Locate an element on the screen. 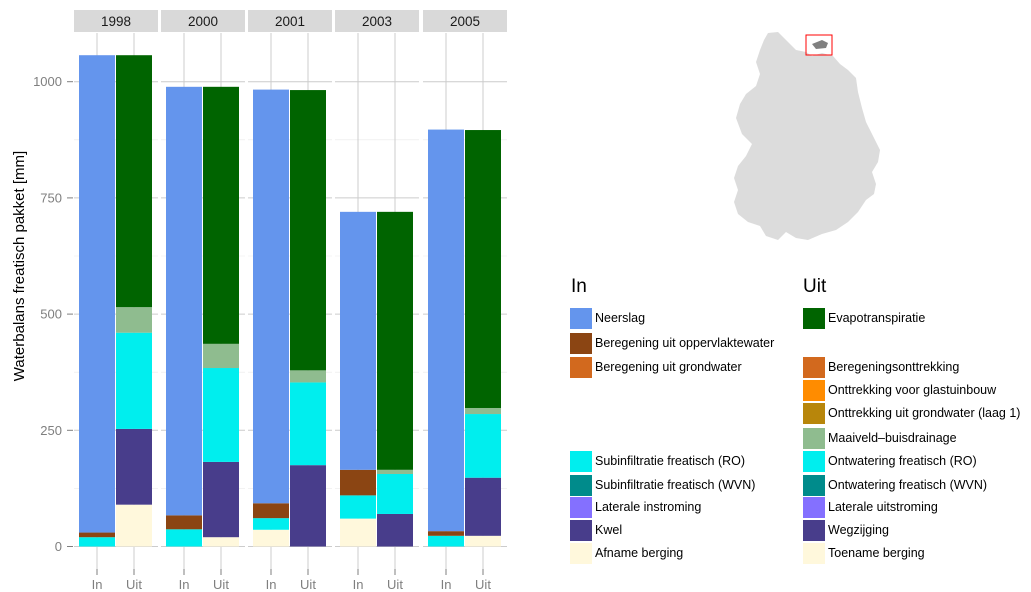 This screenshot has height=592, width=1031. legend-item: Afname berging is located at coordinates (626, 553).